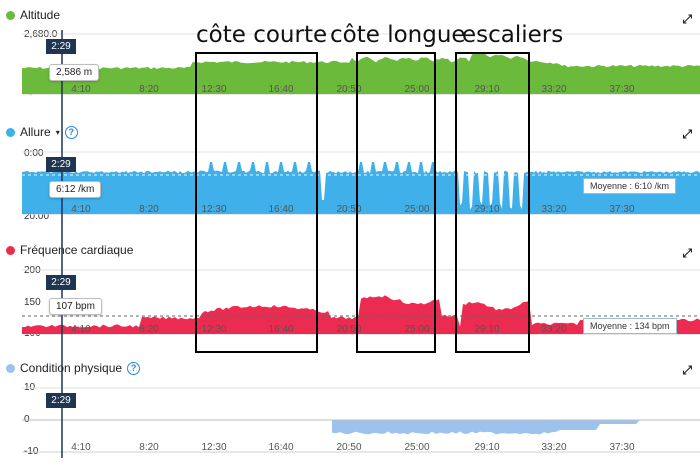 The height and width of the screenshot is (467, 700). What do you see at coordinates (74, 72) in the screenshot?
I see `altitude-tooltip: 2,586 m` at bounding box center [74, 72].